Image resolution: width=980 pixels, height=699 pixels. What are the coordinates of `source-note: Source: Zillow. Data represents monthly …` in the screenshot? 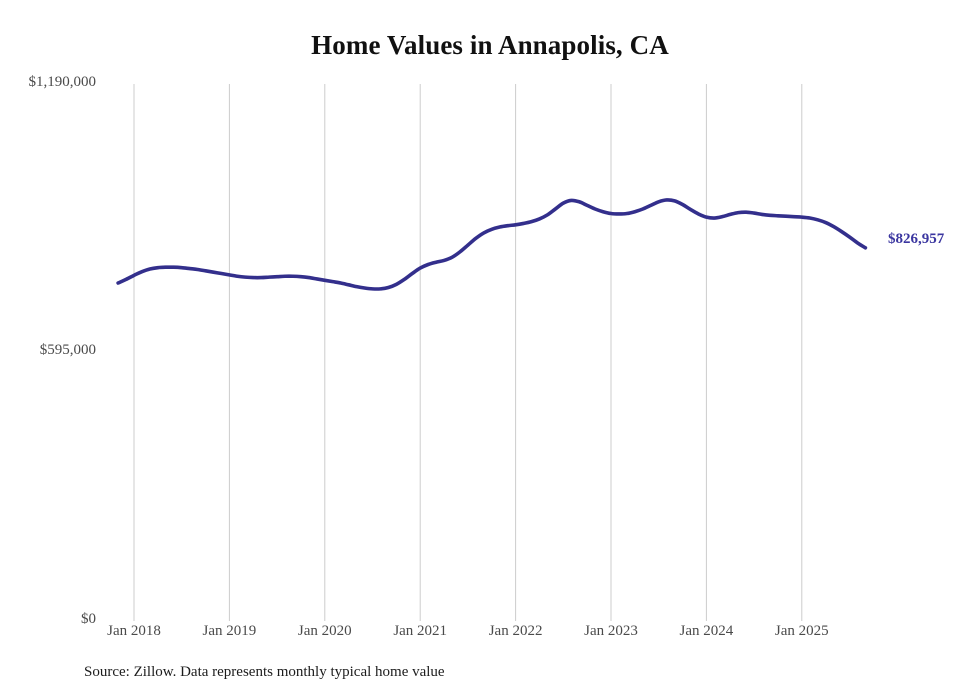 It's located at (264, 672).